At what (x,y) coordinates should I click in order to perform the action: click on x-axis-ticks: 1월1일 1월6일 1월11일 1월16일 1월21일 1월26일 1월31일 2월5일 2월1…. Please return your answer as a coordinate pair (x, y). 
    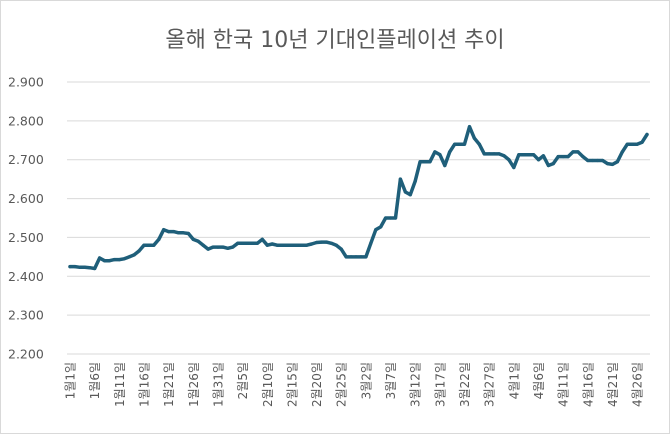
    Looking at the image, I should click on (354, 384).